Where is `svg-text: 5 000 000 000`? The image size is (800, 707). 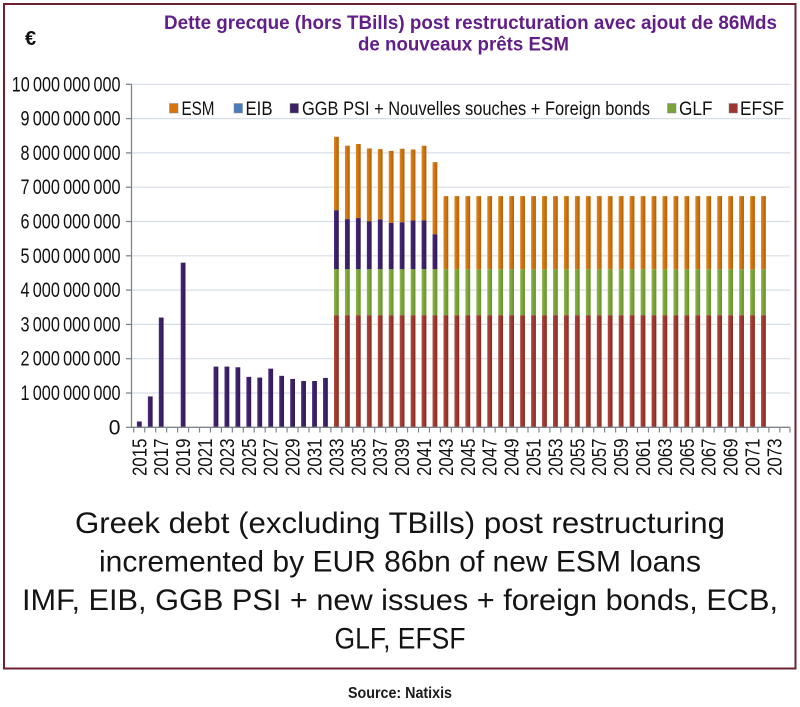 svg-text: 5 000 000 000 is located at coordinates (71, 256).